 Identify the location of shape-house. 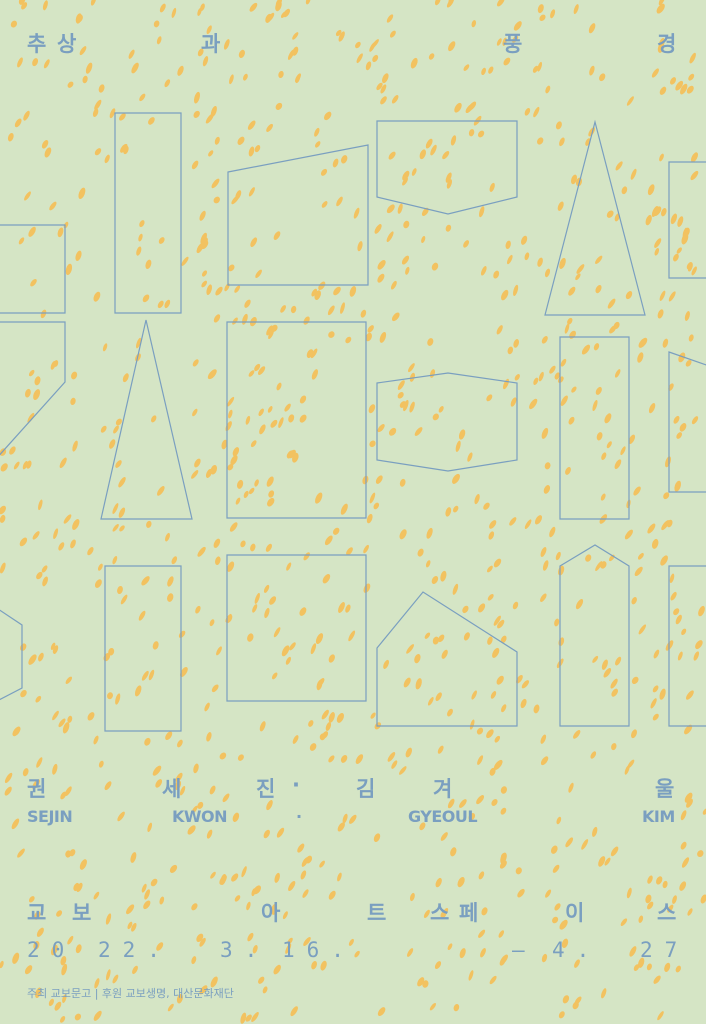
(447, 659).